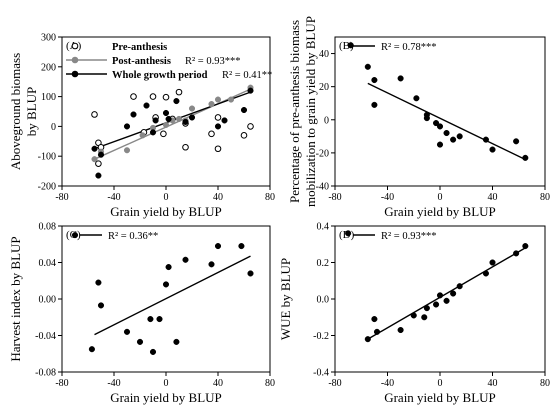 Image resolution: width=550 pixels, height=410 pixels. Describe the element at coordinates (141, 61) in the screenshot. I see `legend-label: Post-anthesis` at that location.